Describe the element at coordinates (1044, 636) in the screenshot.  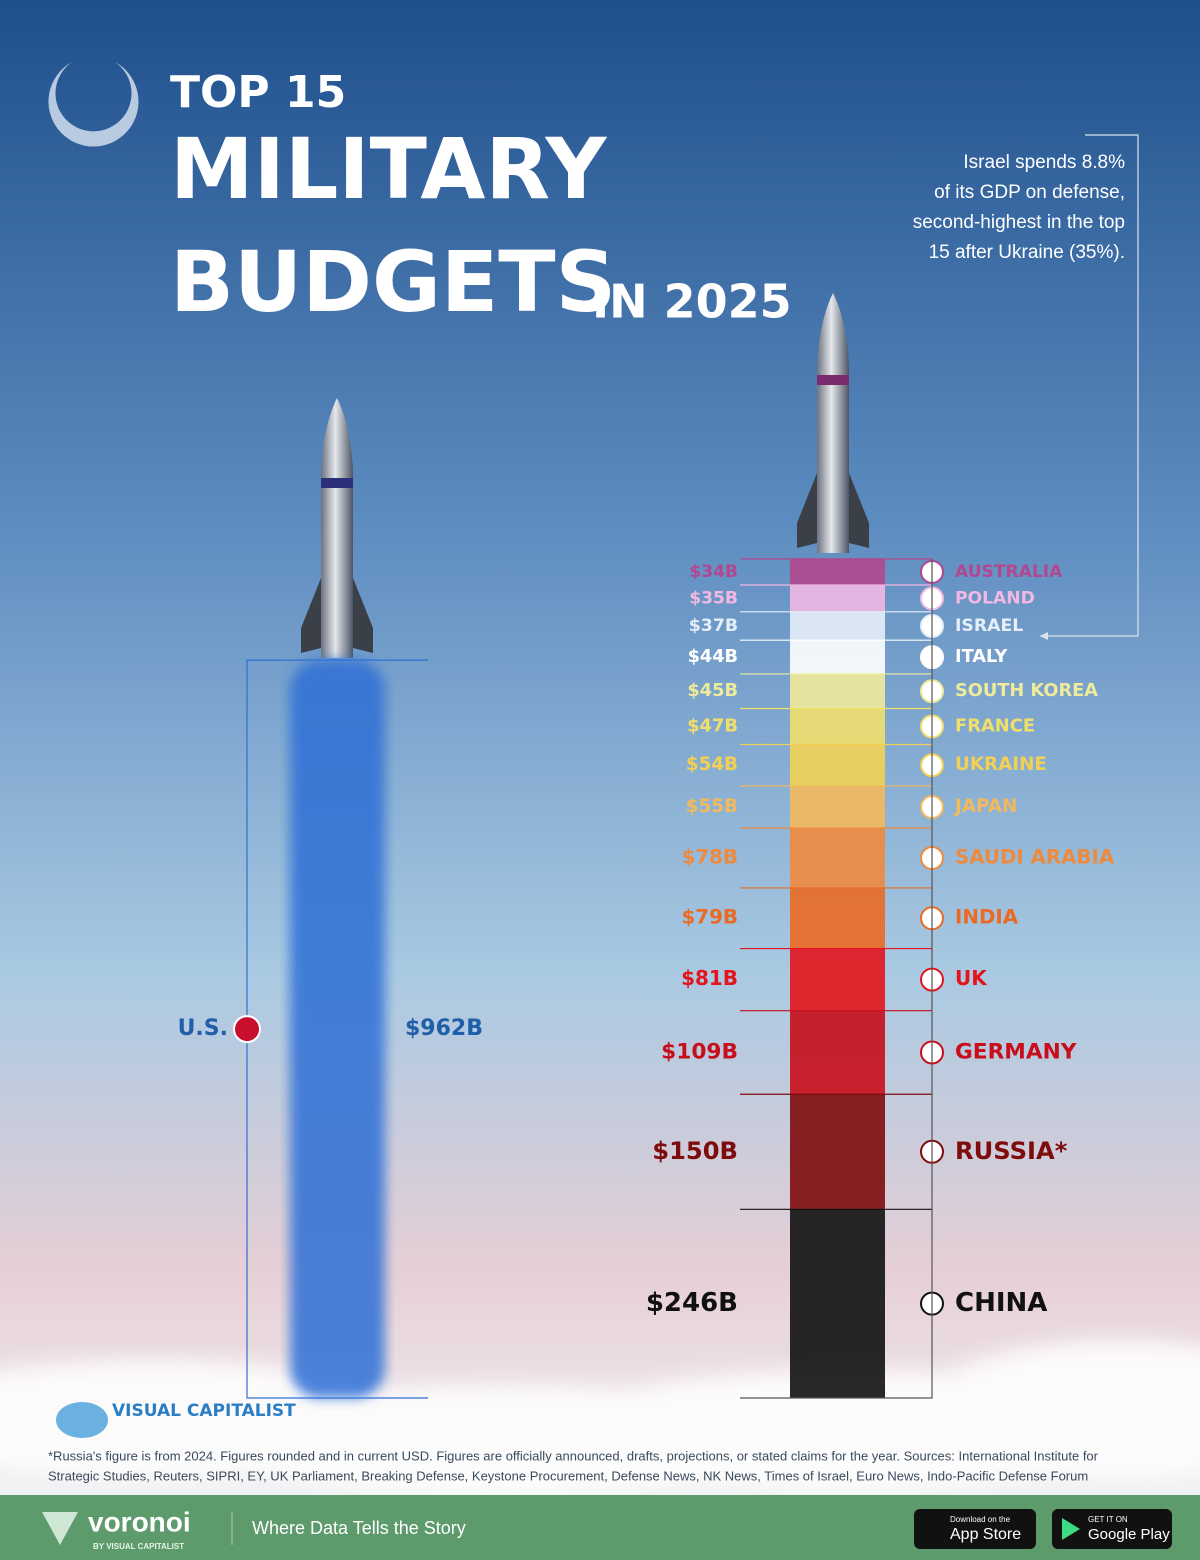
I see `annotation-arrow` at that location.